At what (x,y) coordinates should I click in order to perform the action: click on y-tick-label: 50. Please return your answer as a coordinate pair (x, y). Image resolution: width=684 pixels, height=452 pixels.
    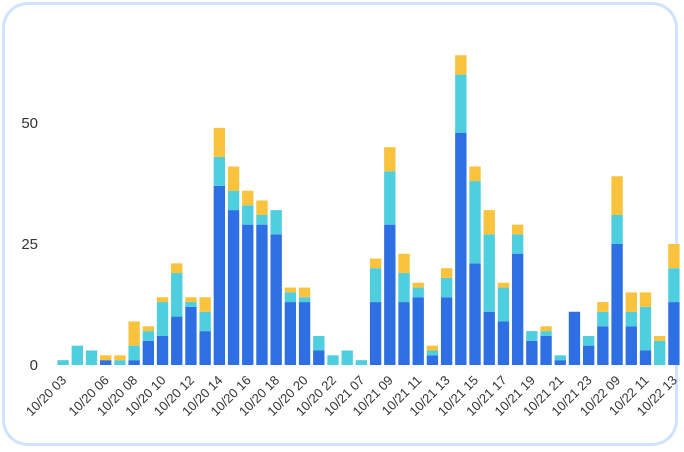
    Looking at the image, I should click on (29, 123).